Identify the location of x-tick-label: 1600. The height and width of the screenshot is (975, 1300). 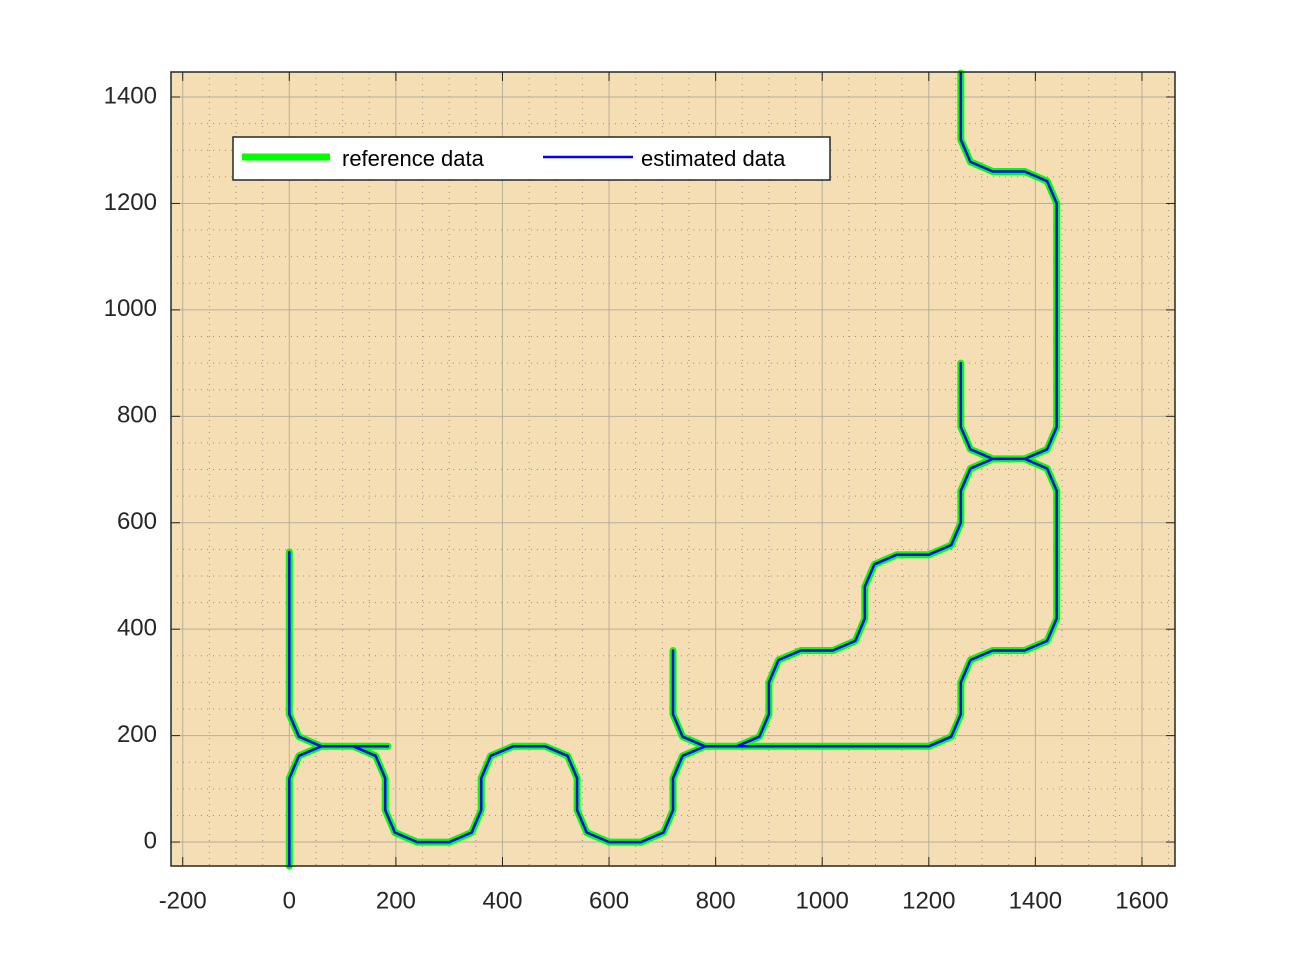
(1141, 900).